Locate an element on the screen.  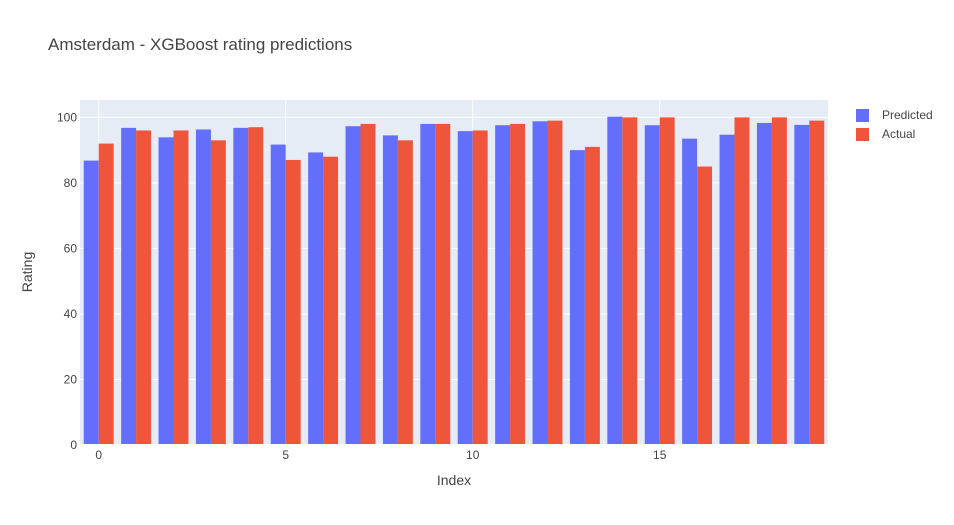
y-tick-label: 0 is located at coordinates (73, 445).